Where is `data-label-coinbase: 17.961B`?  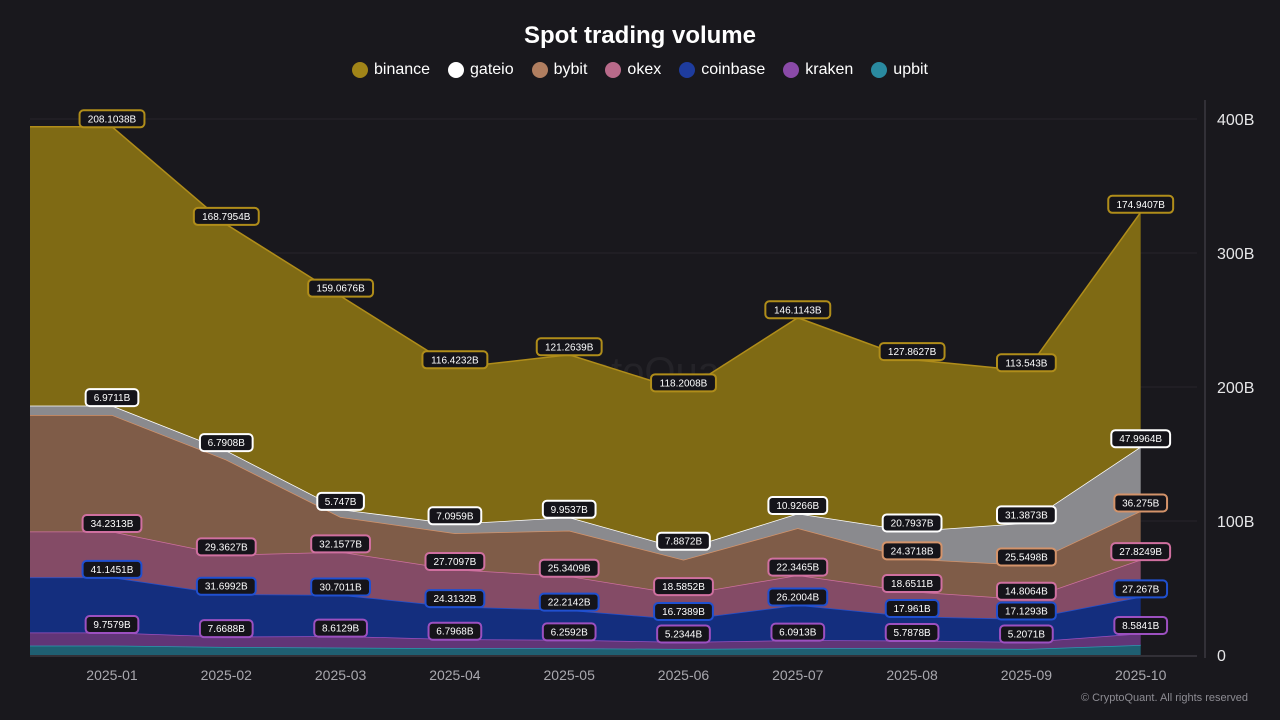 data-label-coinbase: 17.961B is located at coordinates (912, 608).